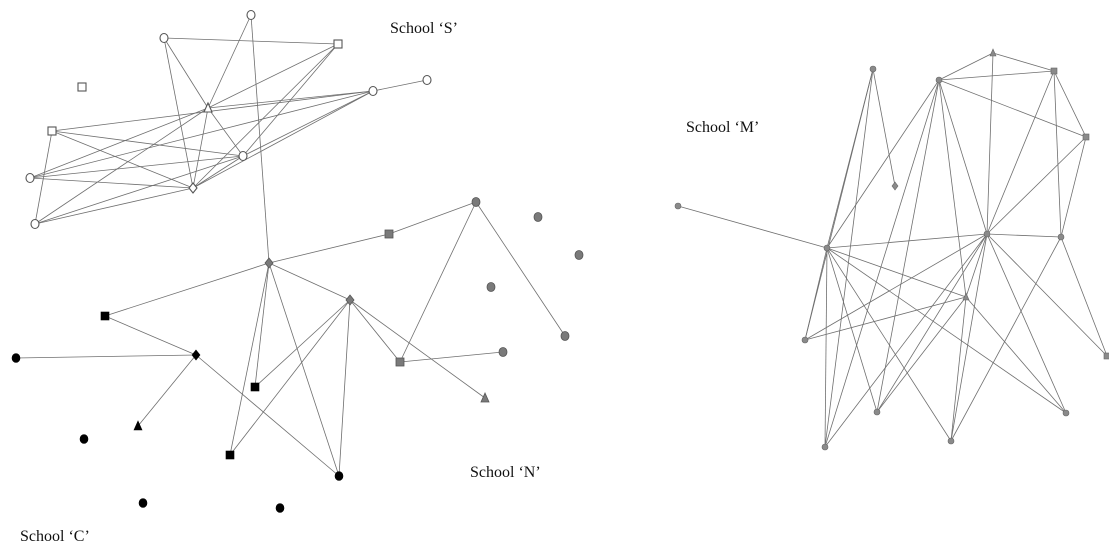 The width and height of the screenshot is (1109, 549). I want to click on edge-m6-m7, so click(907, 241).